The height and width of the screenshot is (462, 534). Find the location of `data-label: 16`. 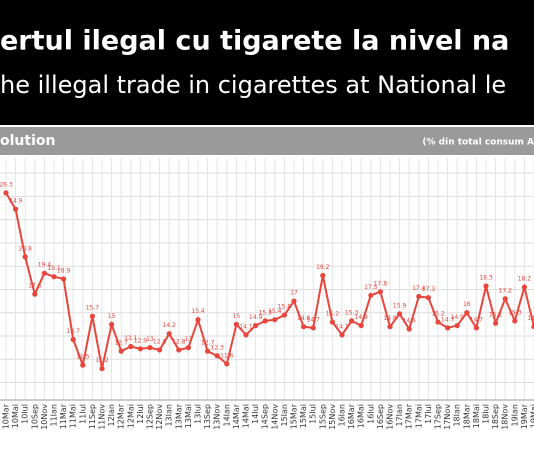

data-label: 16 is located at coordinates (467, 304).